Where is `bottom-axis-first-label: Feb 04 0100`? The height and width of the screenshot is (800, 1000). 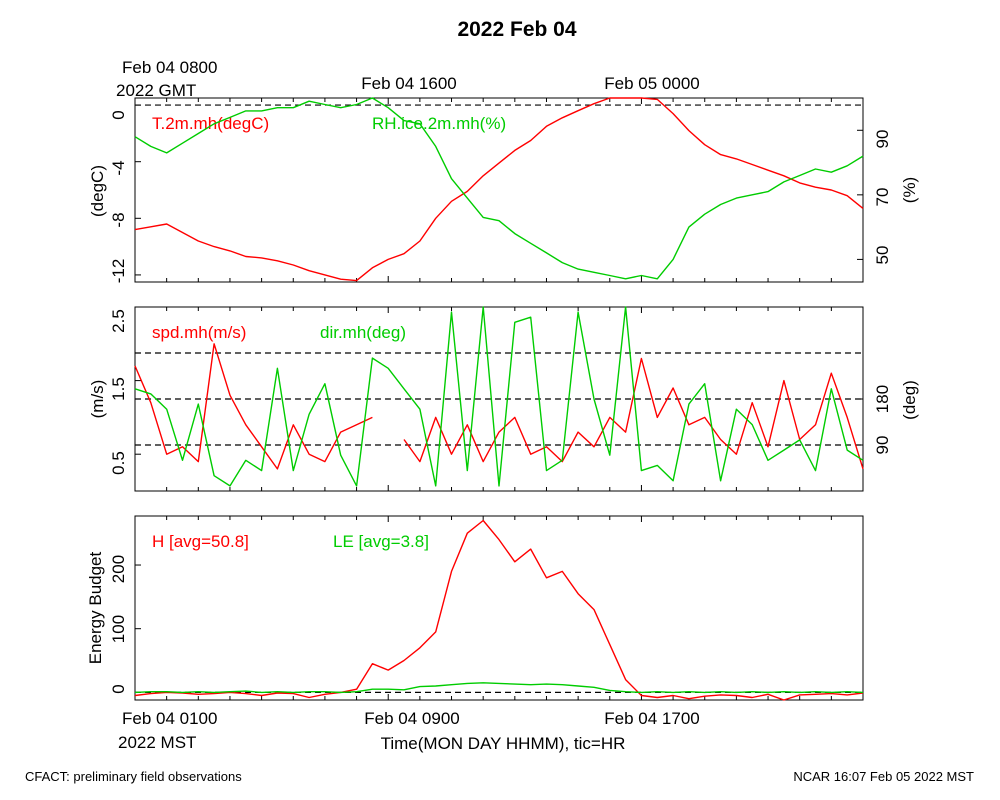
bottom-axis-first-label: Feb 04 0100 is located at coordinates (169, 718).